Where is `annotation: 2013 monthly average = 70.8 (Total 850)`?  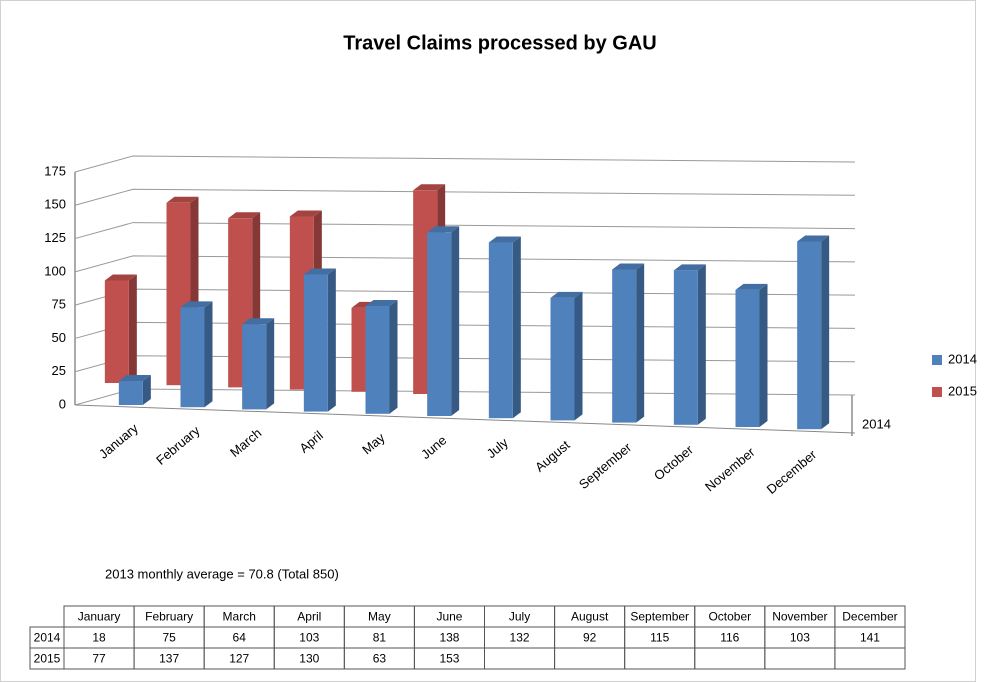
annotation: 2013 monthly average = 70.8 (Total 850) is located at coordinates (222, 573).